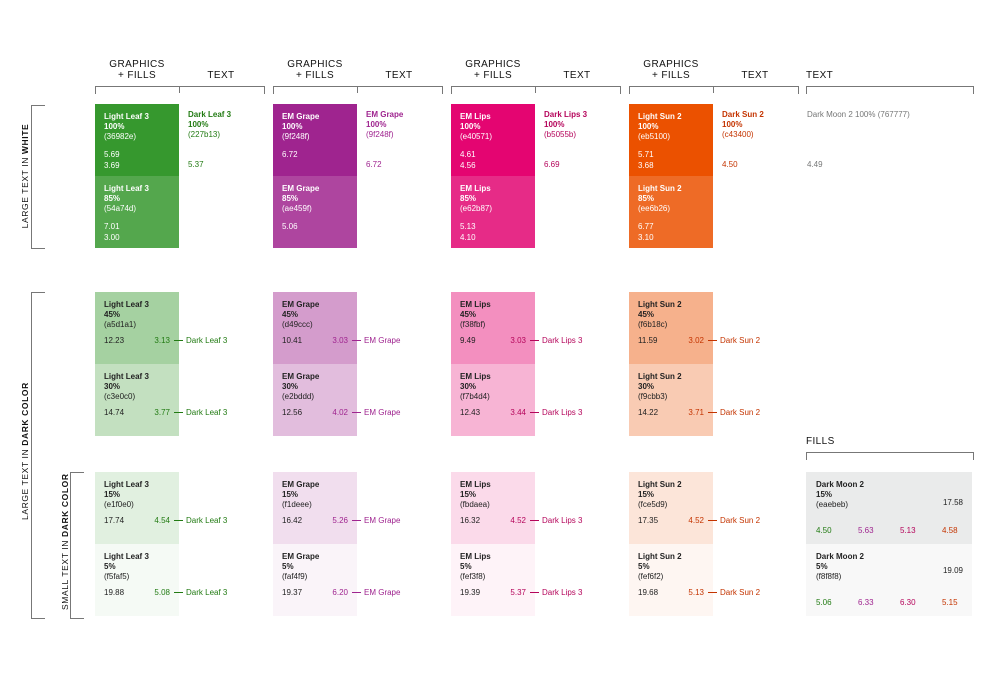 This screenshot has height=684, width=1000. I want to click on section-bracket-large-dark, so click(31, 455).